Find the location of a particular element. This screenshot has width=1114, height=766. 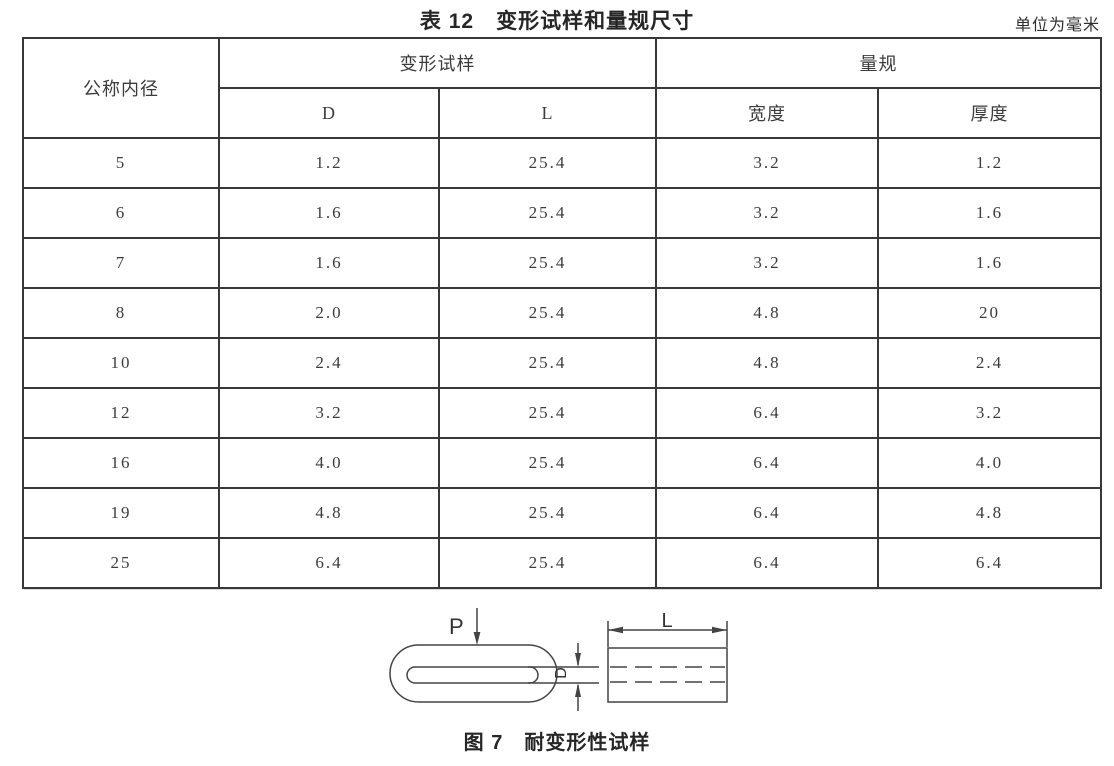

slot-height-label: D is located at coordinates (561, 673).